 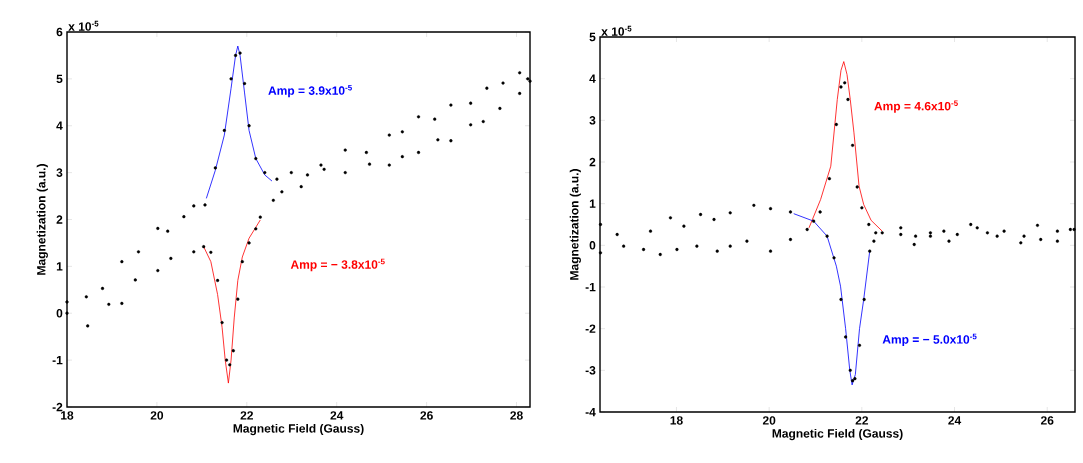 I want to click on y-tick-label: 0, so click(x=59, y=313).